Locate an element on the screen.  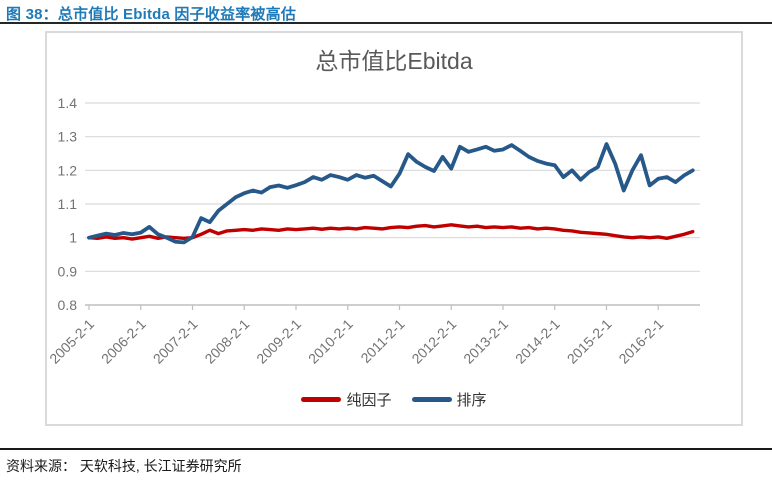
x-tick-label: 2014-2-1 is located at coordinates (537, 340).